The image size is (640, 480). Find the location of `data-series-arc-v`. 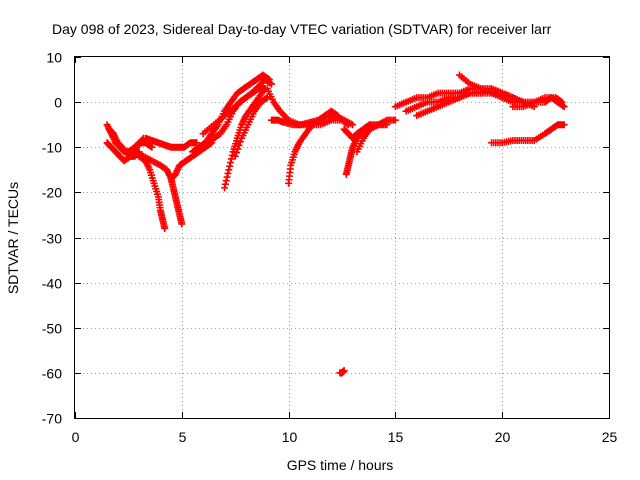

data-series-arc-v is located at coordinates (510, 88).